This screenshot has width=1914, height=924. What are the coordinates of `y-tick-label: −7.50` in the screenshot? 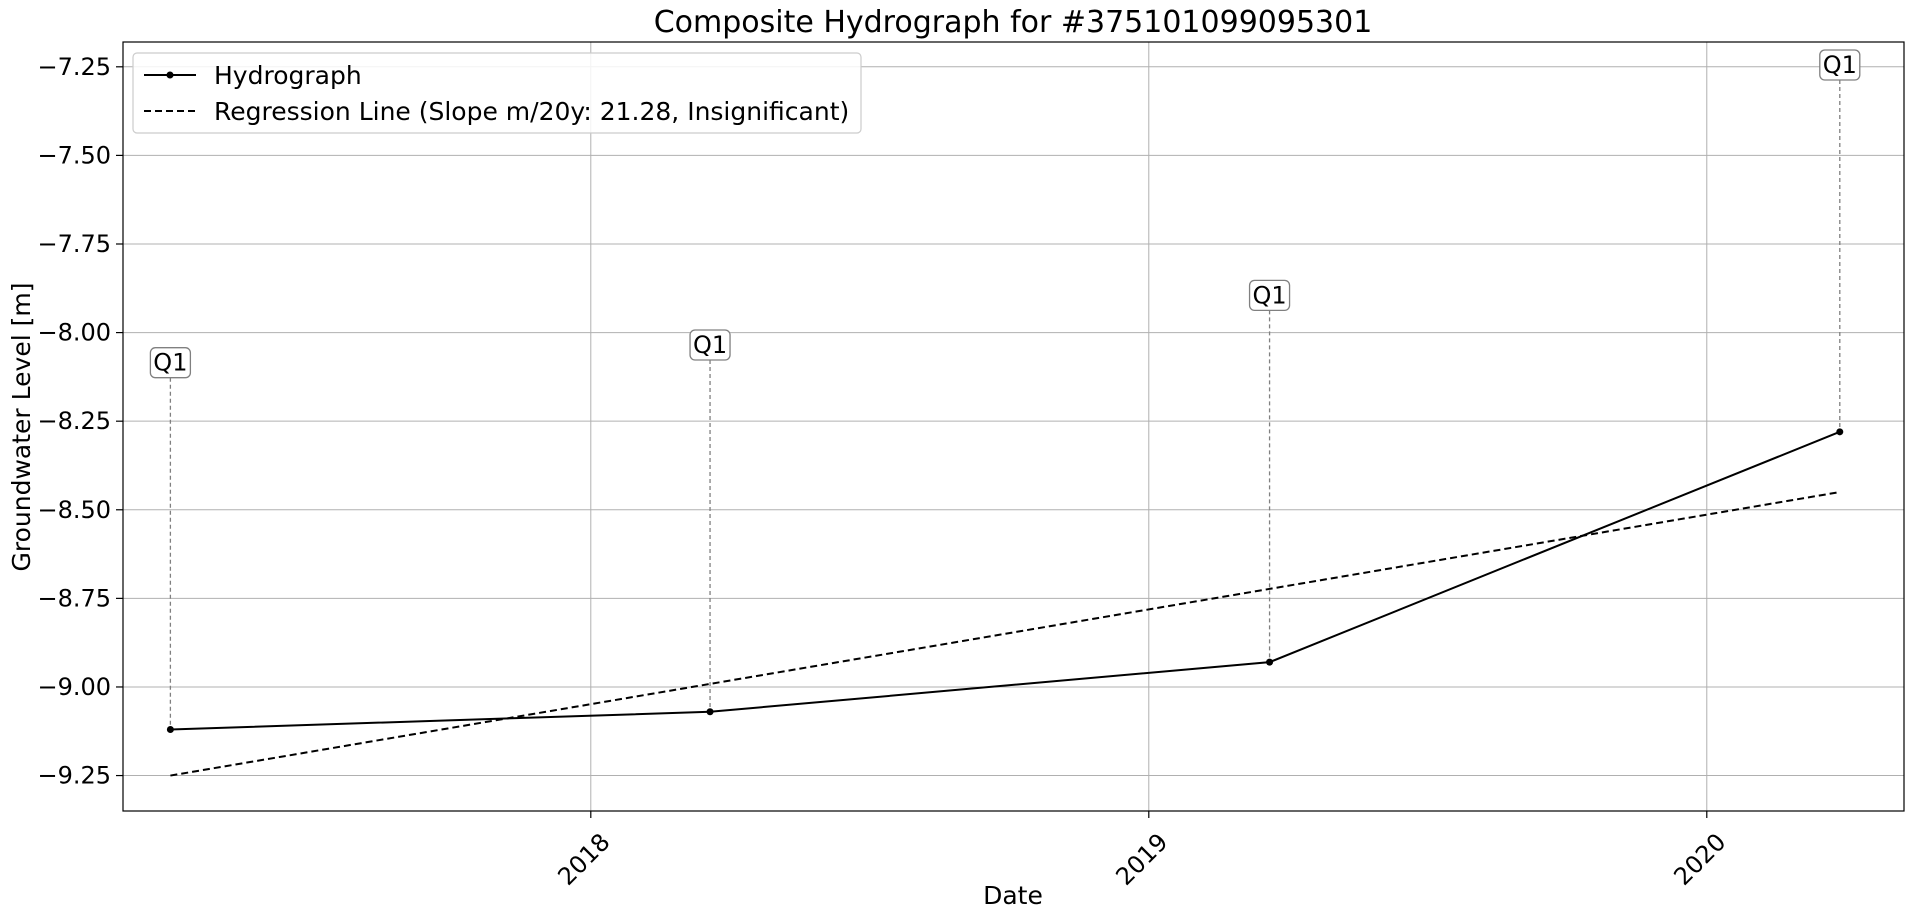 It's located at (74, 155).